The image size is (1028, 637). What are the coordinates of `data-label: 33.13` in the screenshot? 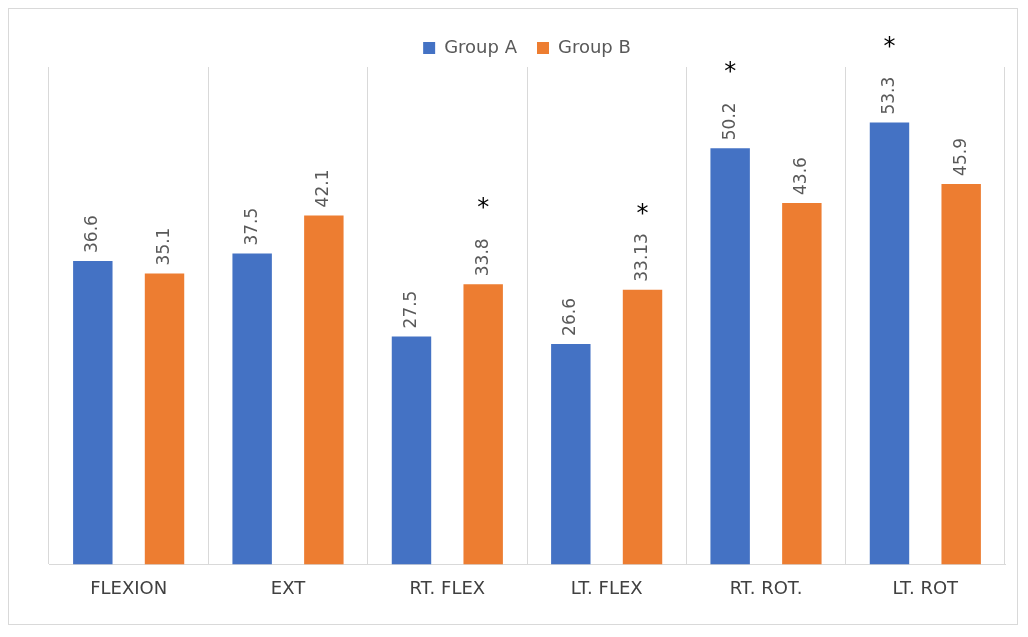 It's located at (640, 257).